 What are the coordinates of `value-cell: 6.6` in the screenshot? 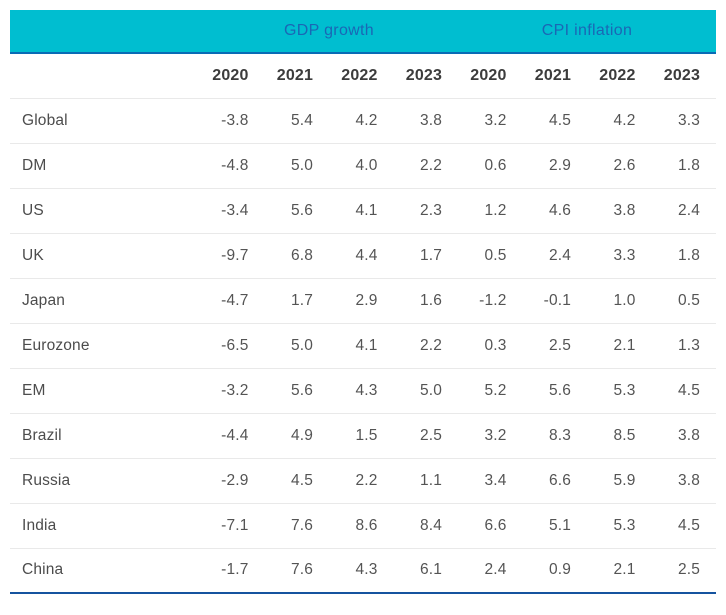 It's located at (559, 480).